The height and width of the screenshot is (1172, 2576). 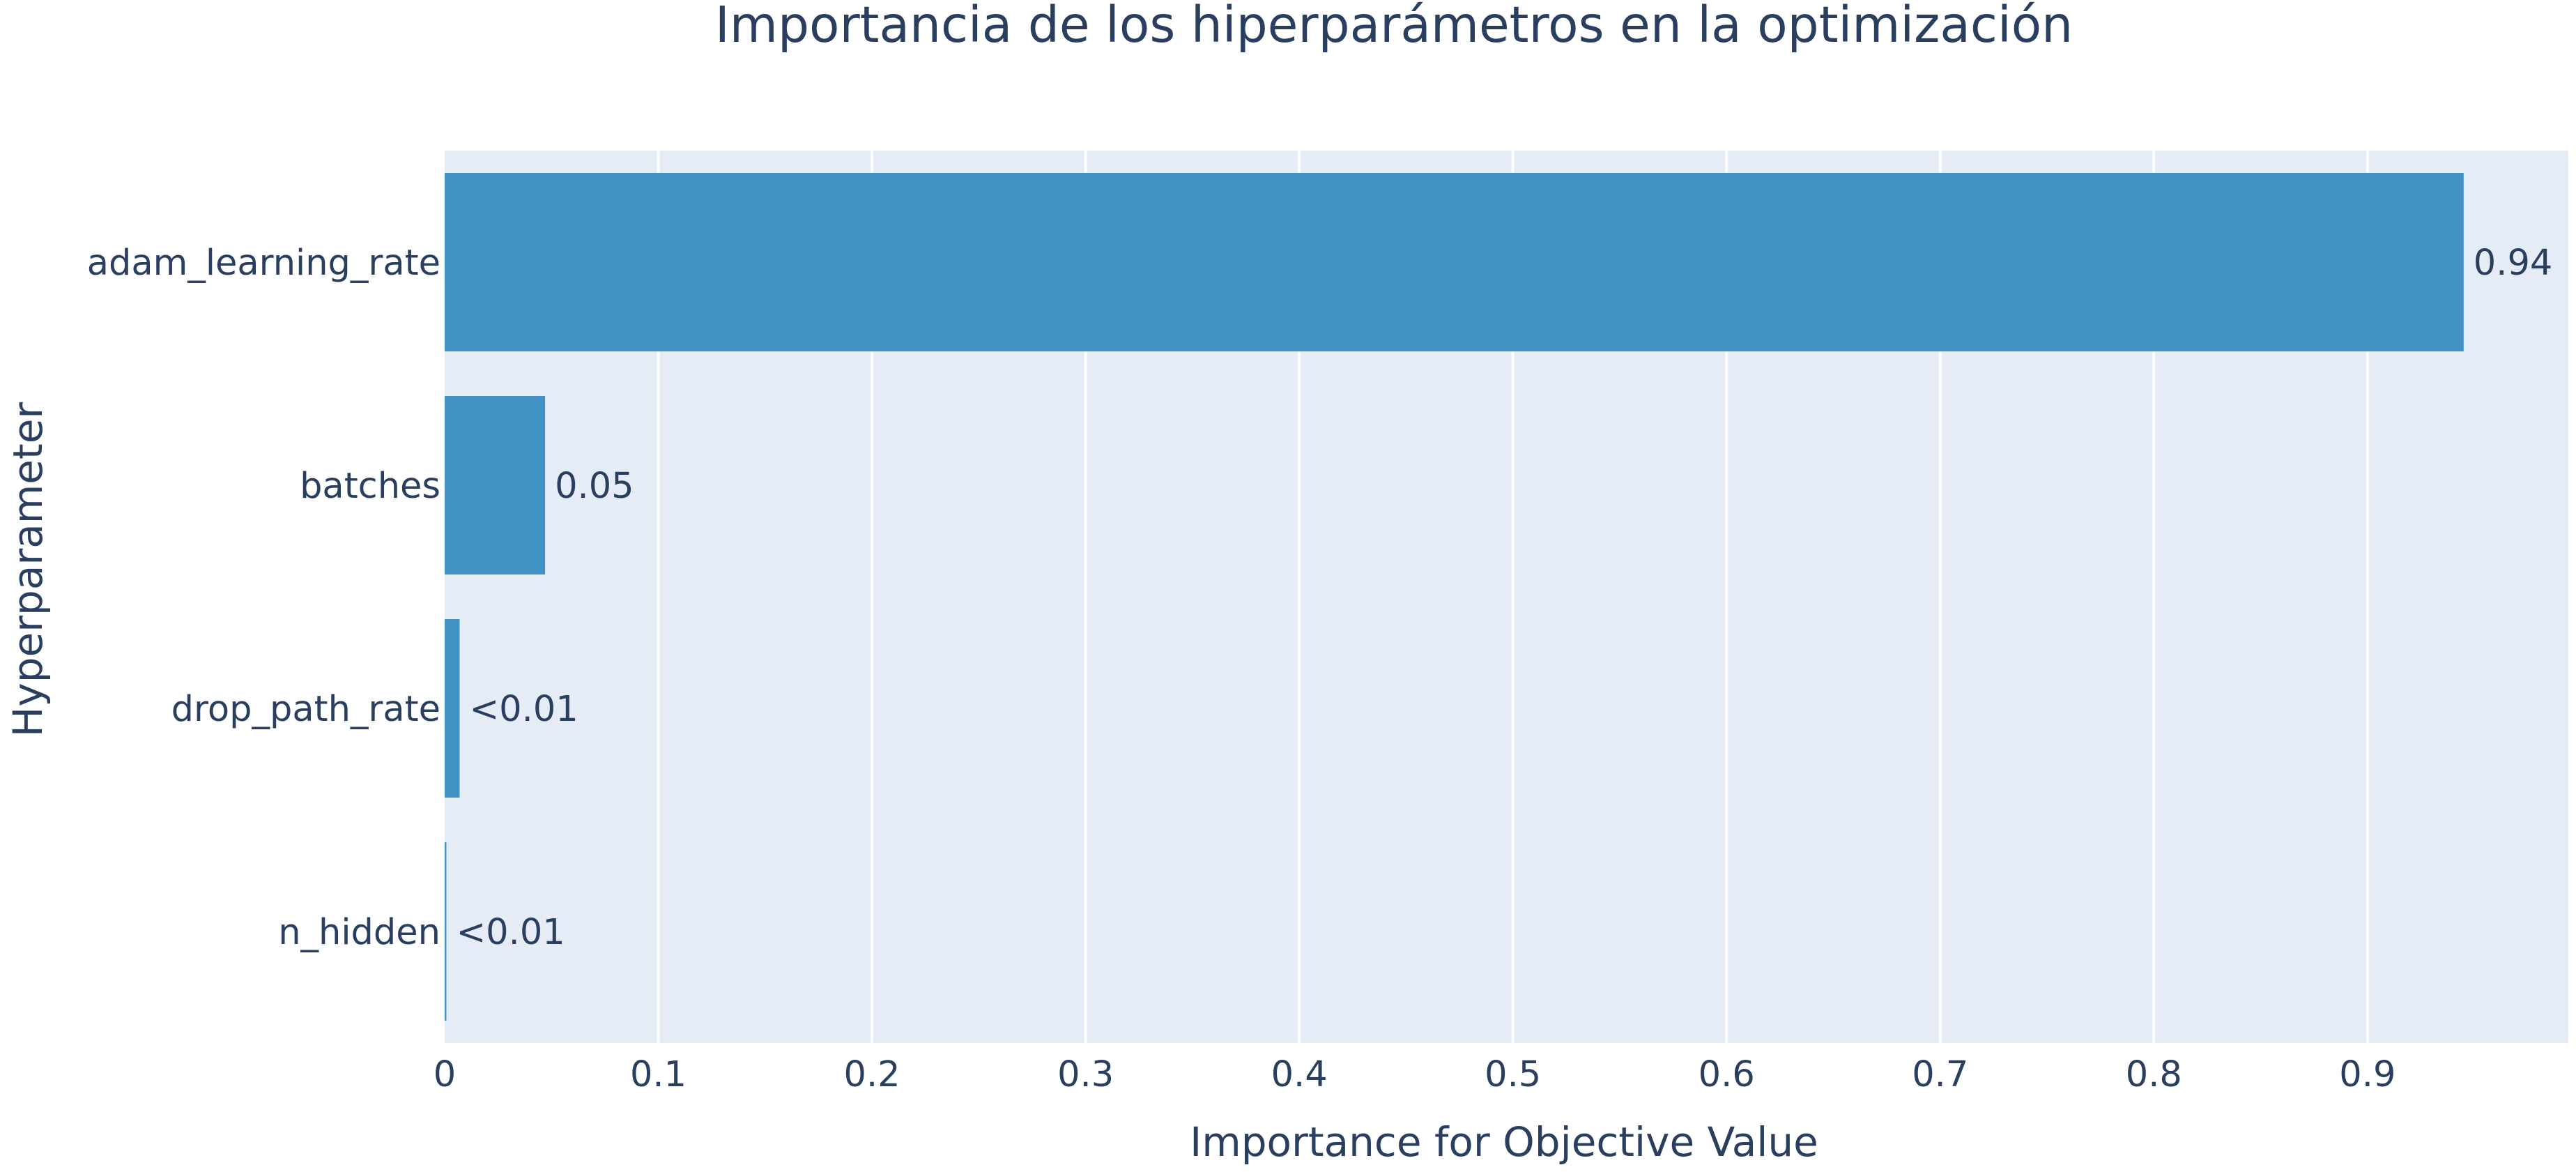 What do you see at coordinates (445, 1075) in the screenshot?
I see `x-tick-label: 0` at bounding box center [445, 1075].